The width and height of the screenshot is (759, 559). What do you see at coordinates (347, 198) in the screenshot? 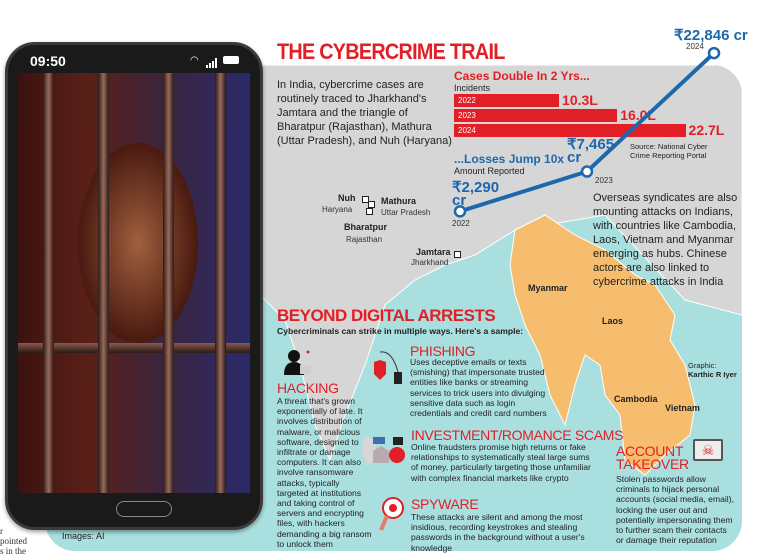
I see `map-label-nuh: Nuh` at bounding box center [347, 198].